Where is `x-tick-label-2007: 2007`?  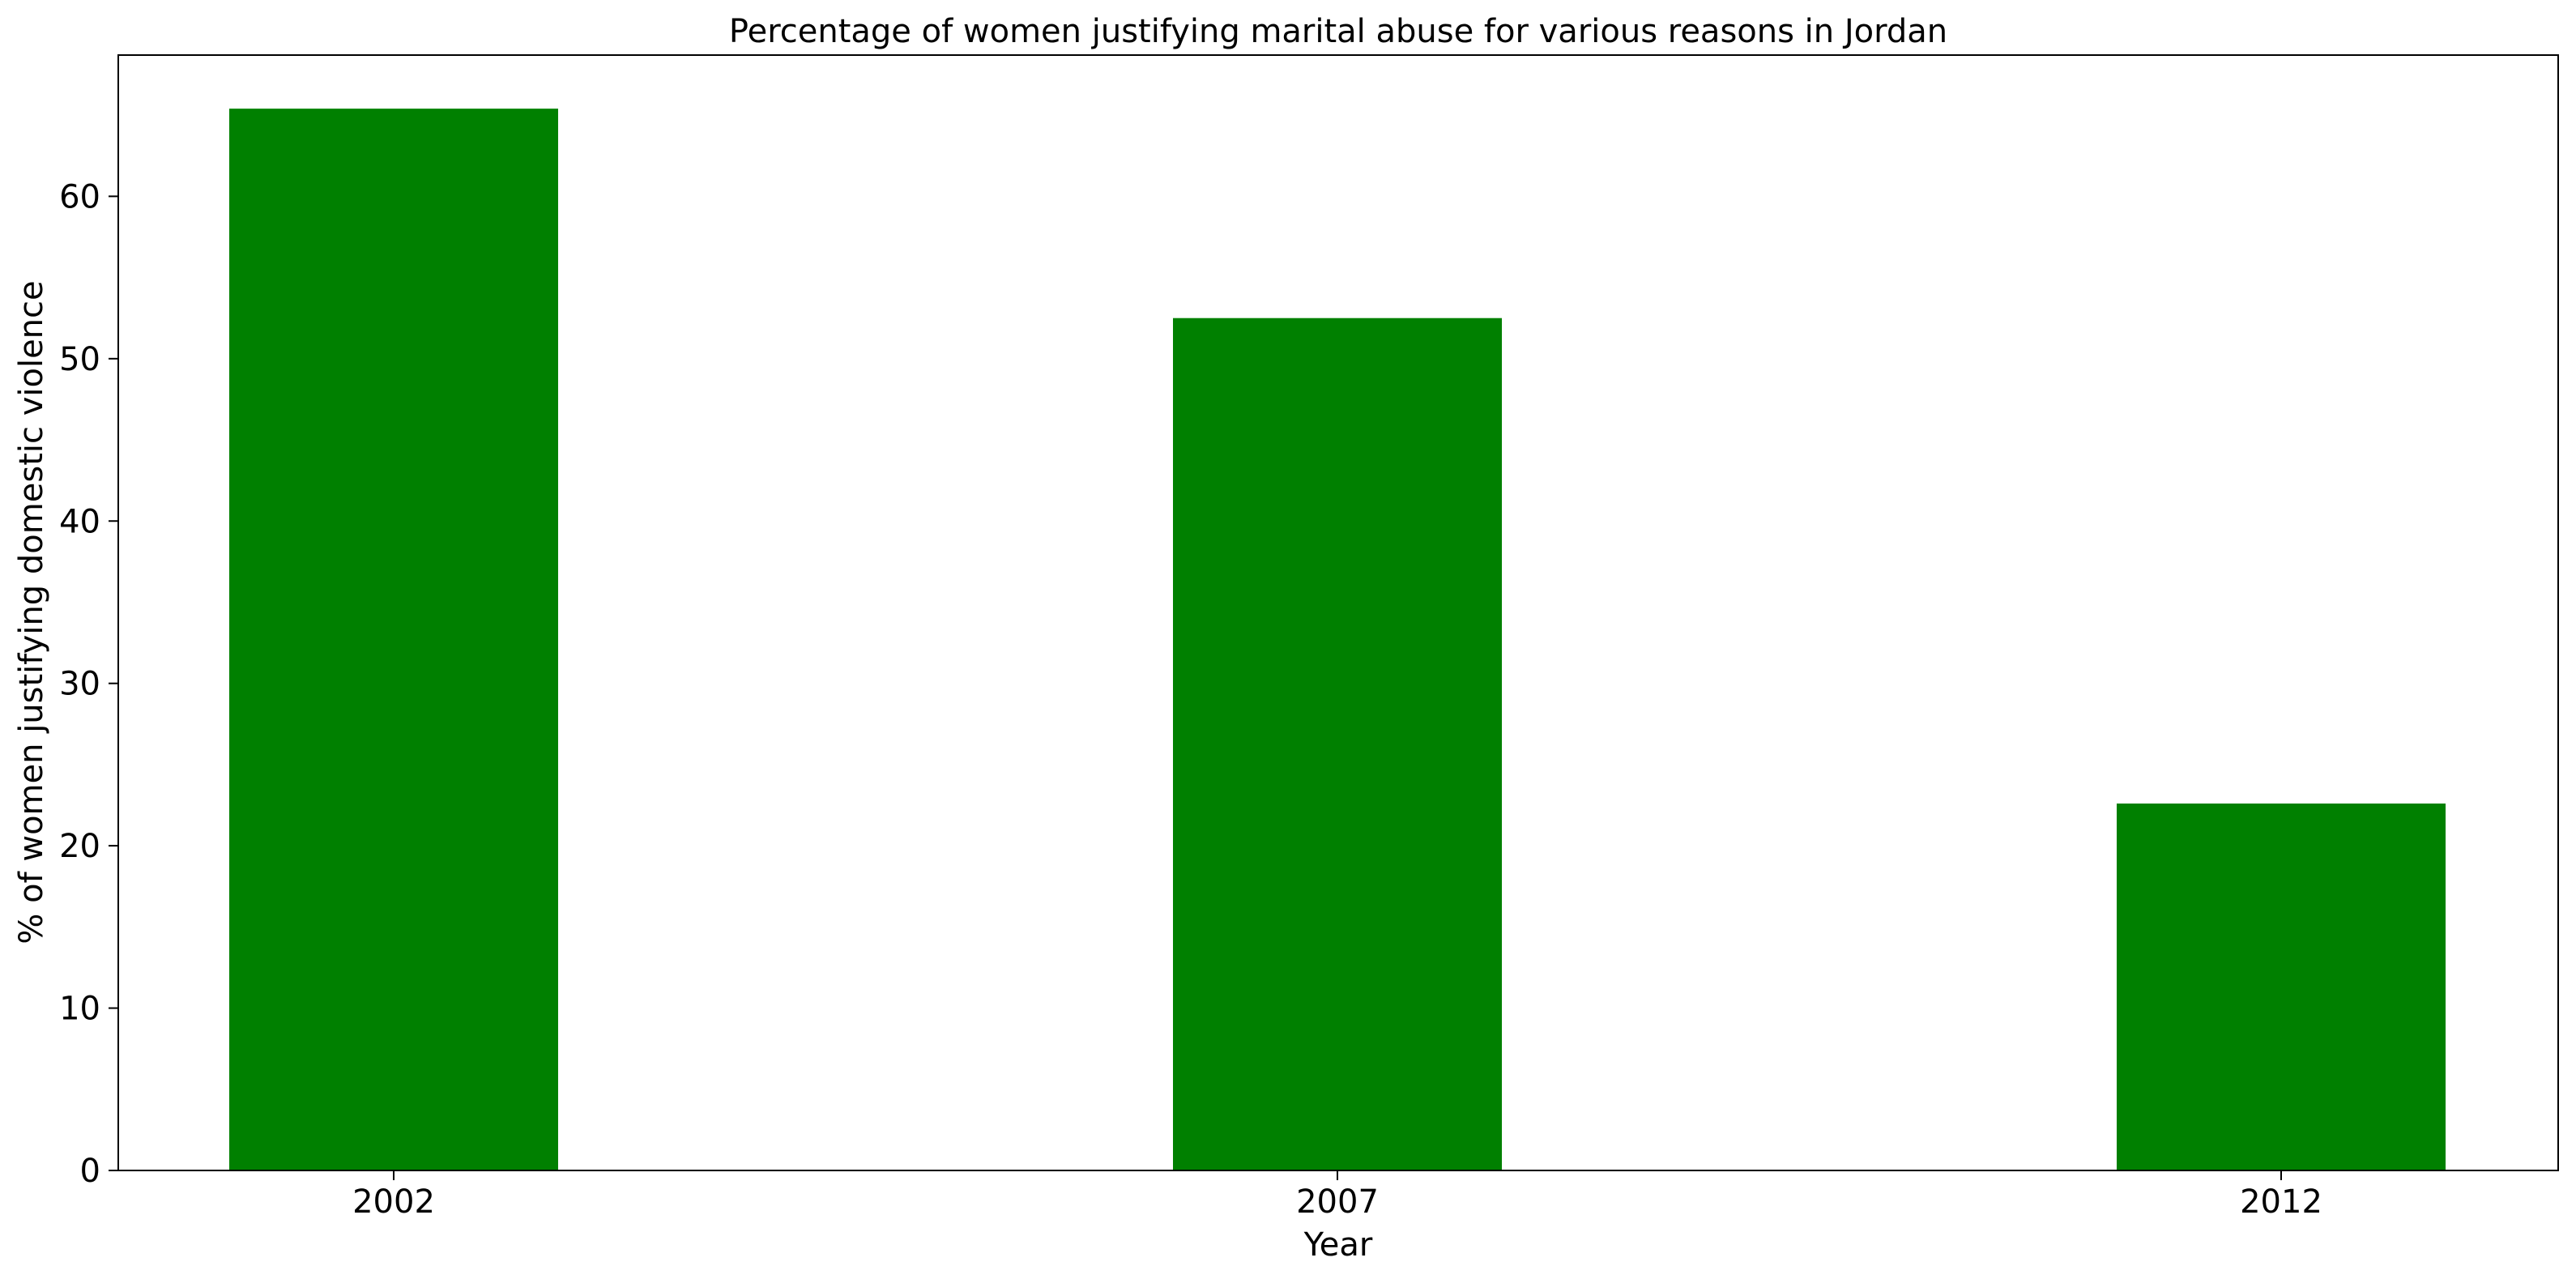 x-tick-label-2007: 2007 is located at coordinates (1338, 1202).